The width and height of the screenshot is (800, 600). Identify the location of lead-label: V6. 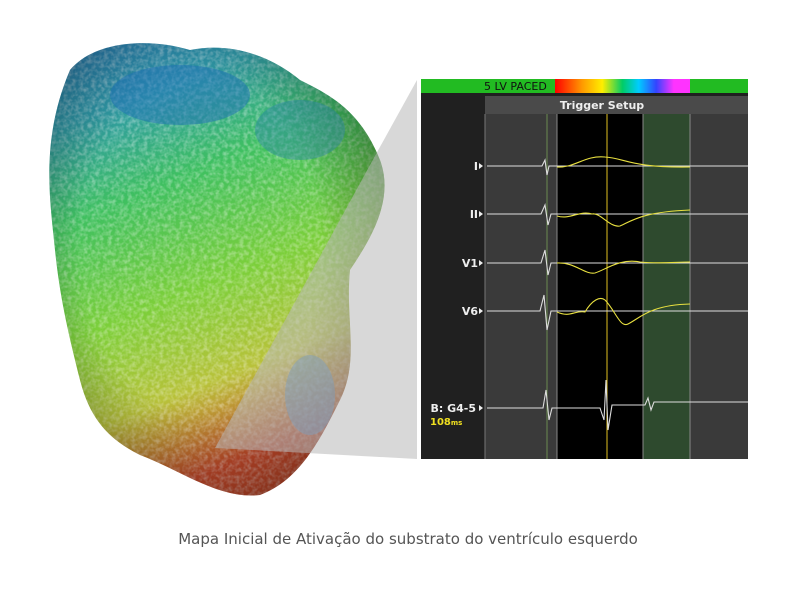
(470, 311).